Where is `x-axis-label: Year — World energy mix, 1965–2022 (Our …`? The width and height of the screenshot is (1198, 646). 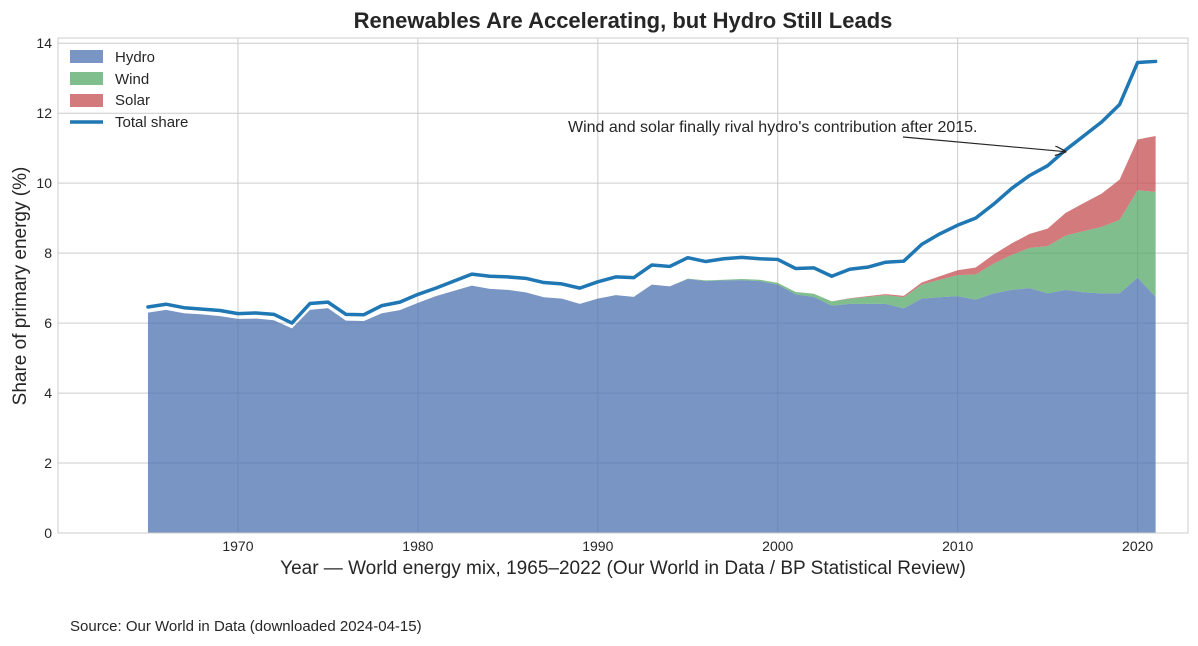
x-axis-label: Year — World energy mix, 1965–2022 (Our … is located at coordinates (623, 568).